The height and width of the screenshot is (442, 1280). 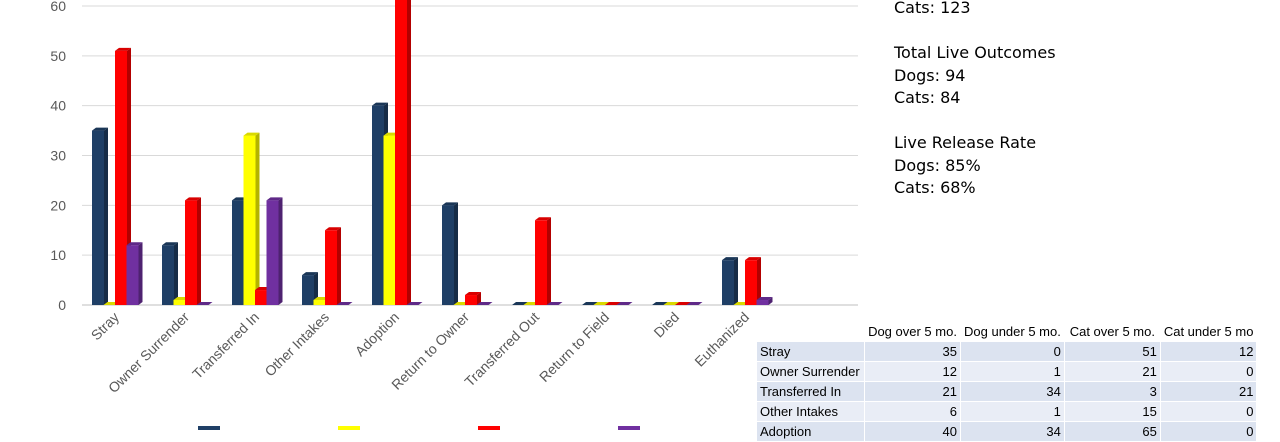 I want to click on table-cell: Other Intakes, so click(x=811, y=411).